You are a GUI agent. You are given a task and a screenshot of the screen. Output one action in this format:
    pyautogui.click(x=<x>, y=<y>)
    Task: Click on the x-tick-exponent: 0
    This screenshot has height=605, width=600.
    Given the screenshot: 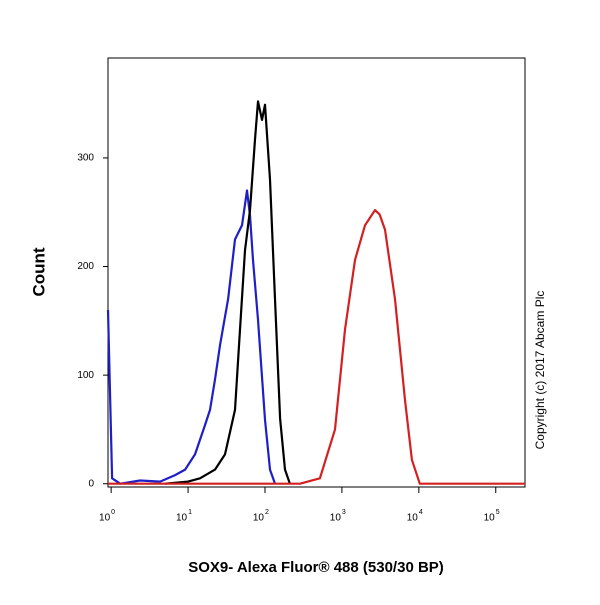 What is the action you would take?
    pyautogui.click(x=113, y=512)
    